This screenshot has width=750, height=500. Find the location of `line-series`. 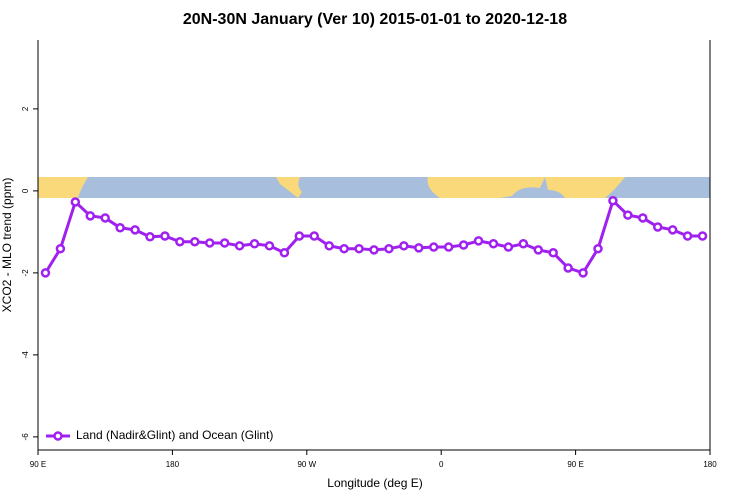

line-series is located at coordinates (373, 236).